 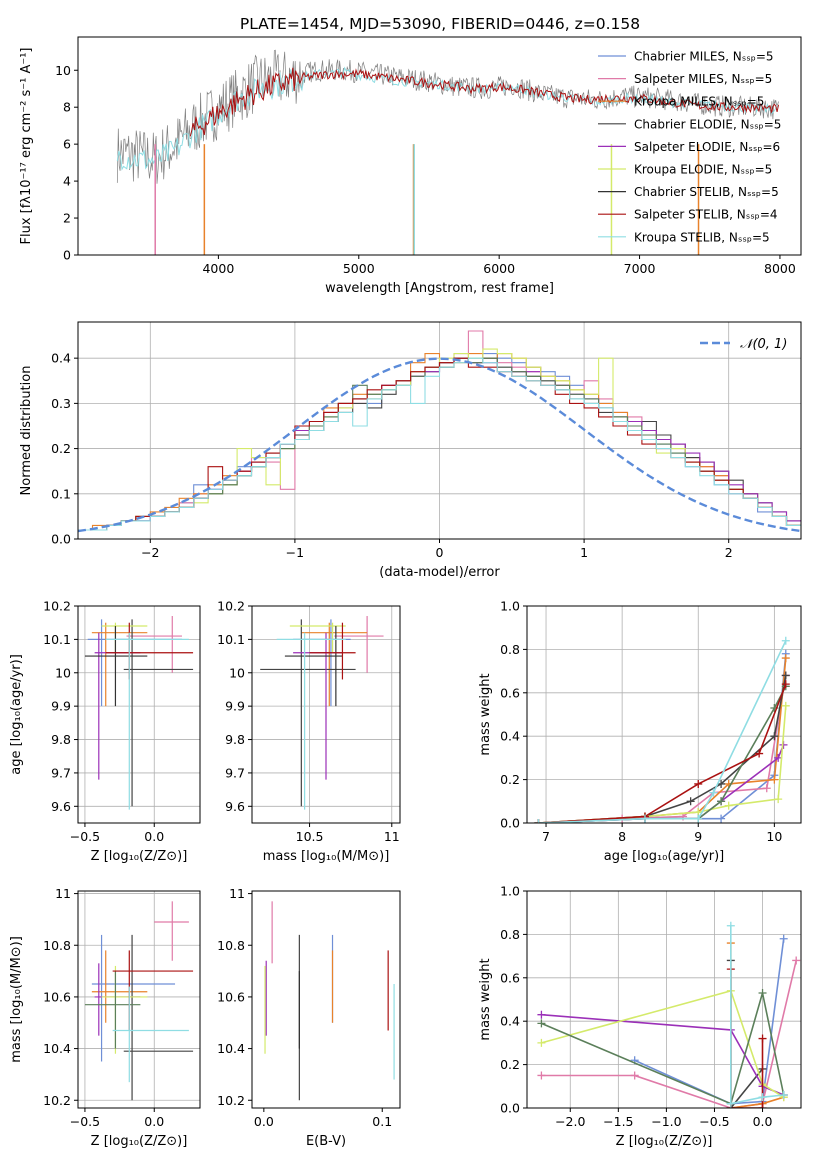 What do you see at coordinates (774, 836) in the screenshot?
I see `x-tick-label: 10` at bounding box center [774, 836].